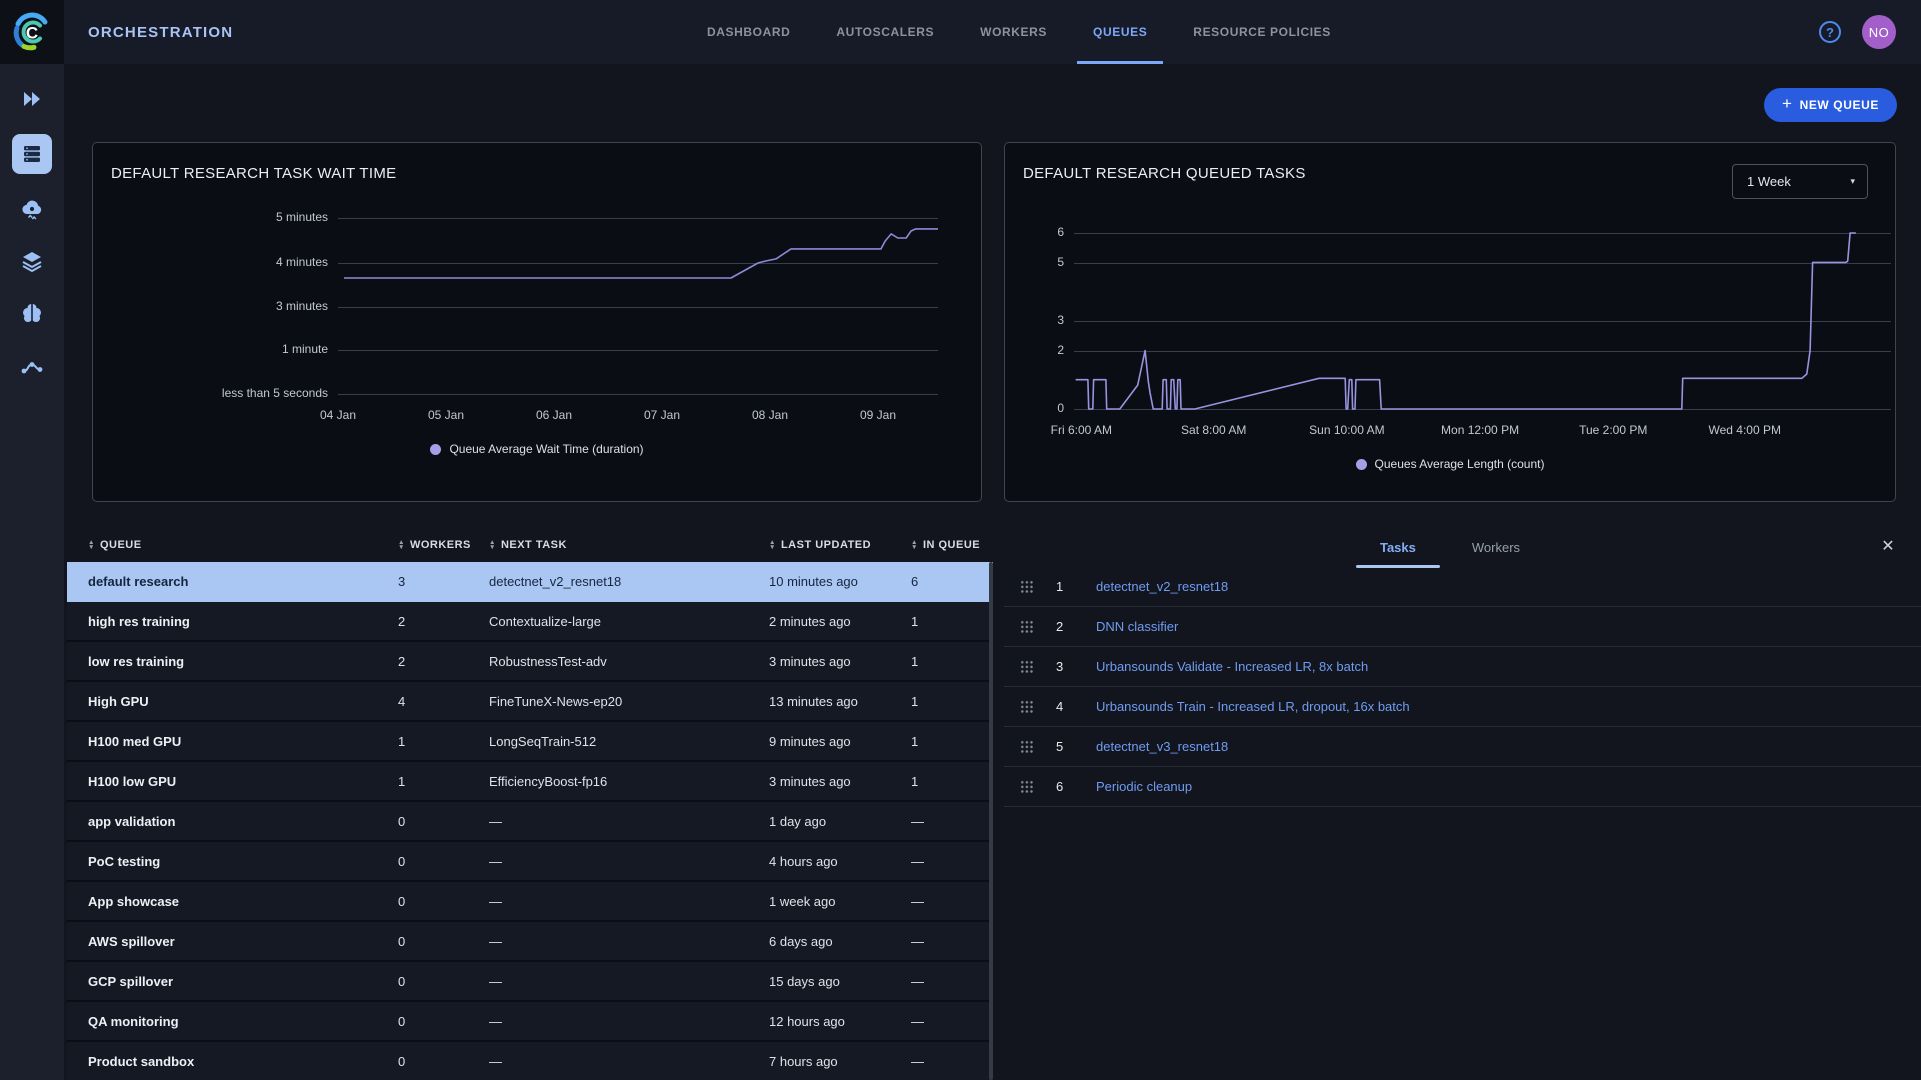 This screenshot has height=1080, width=1921. I want to click on cell-workers: 2, so click(402, 661).